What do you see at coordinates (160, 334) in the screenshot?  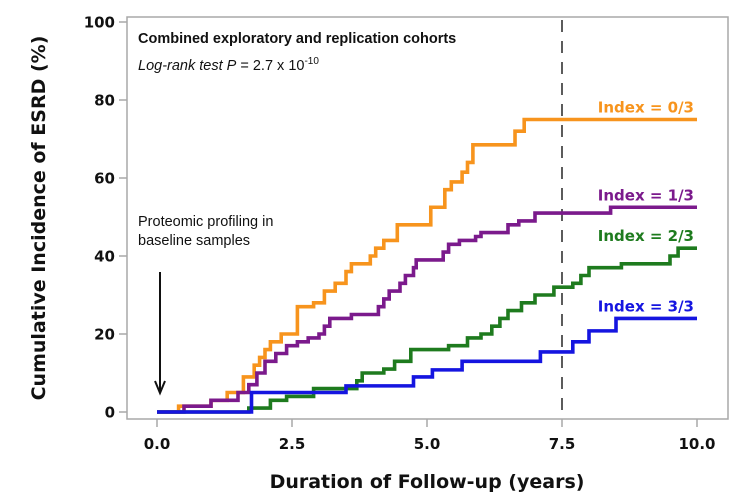 I see `arrow-down-icon` at bounding box center [160, 334].